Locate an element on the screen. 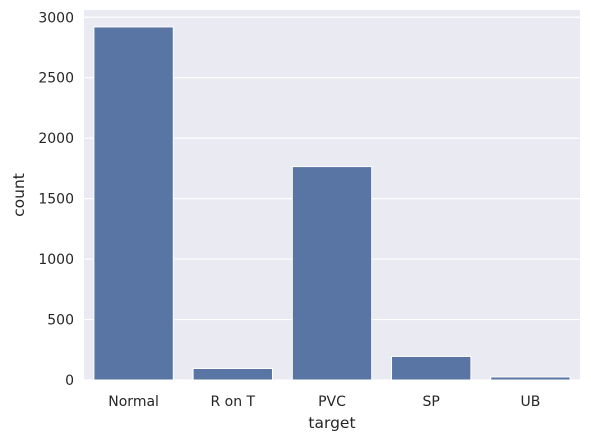 The width and height of the screenshot is (591, 441). y-tick-label: 2500 is located at coordinates (56, 79).